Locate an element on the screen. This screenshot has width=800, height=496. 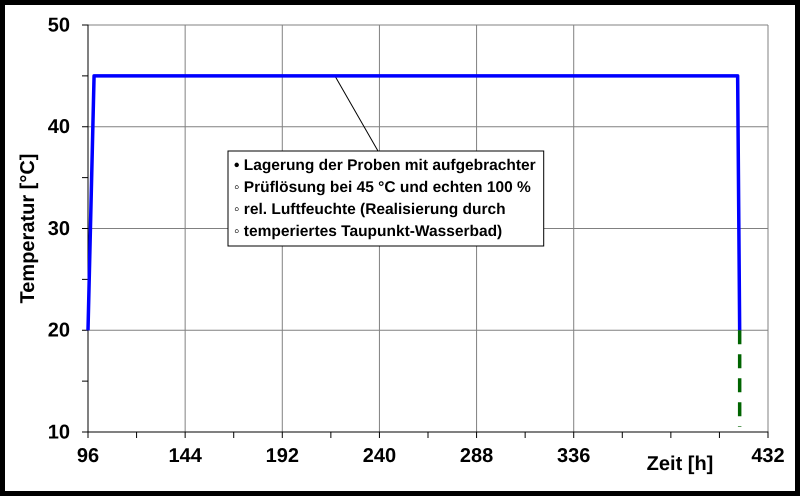
x-tick-label: 288 is located at coordinates (477, 456).